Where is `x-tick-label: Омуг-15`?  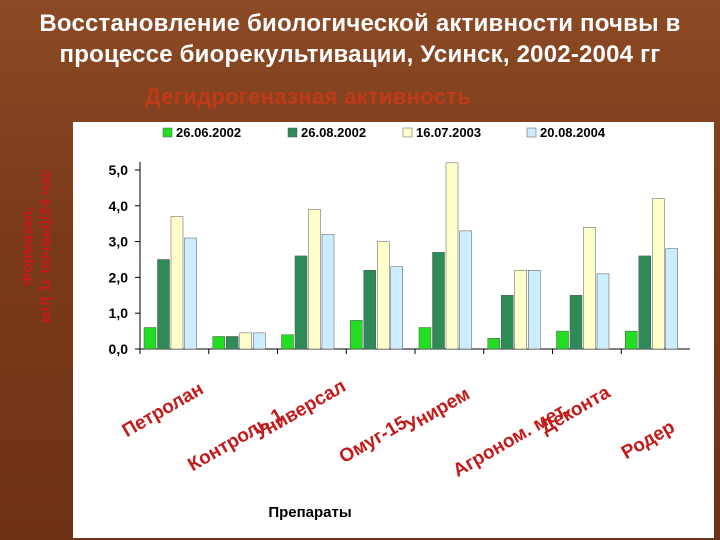 x-tick-label: Омуг-15 is located at coordinates (373, 440).